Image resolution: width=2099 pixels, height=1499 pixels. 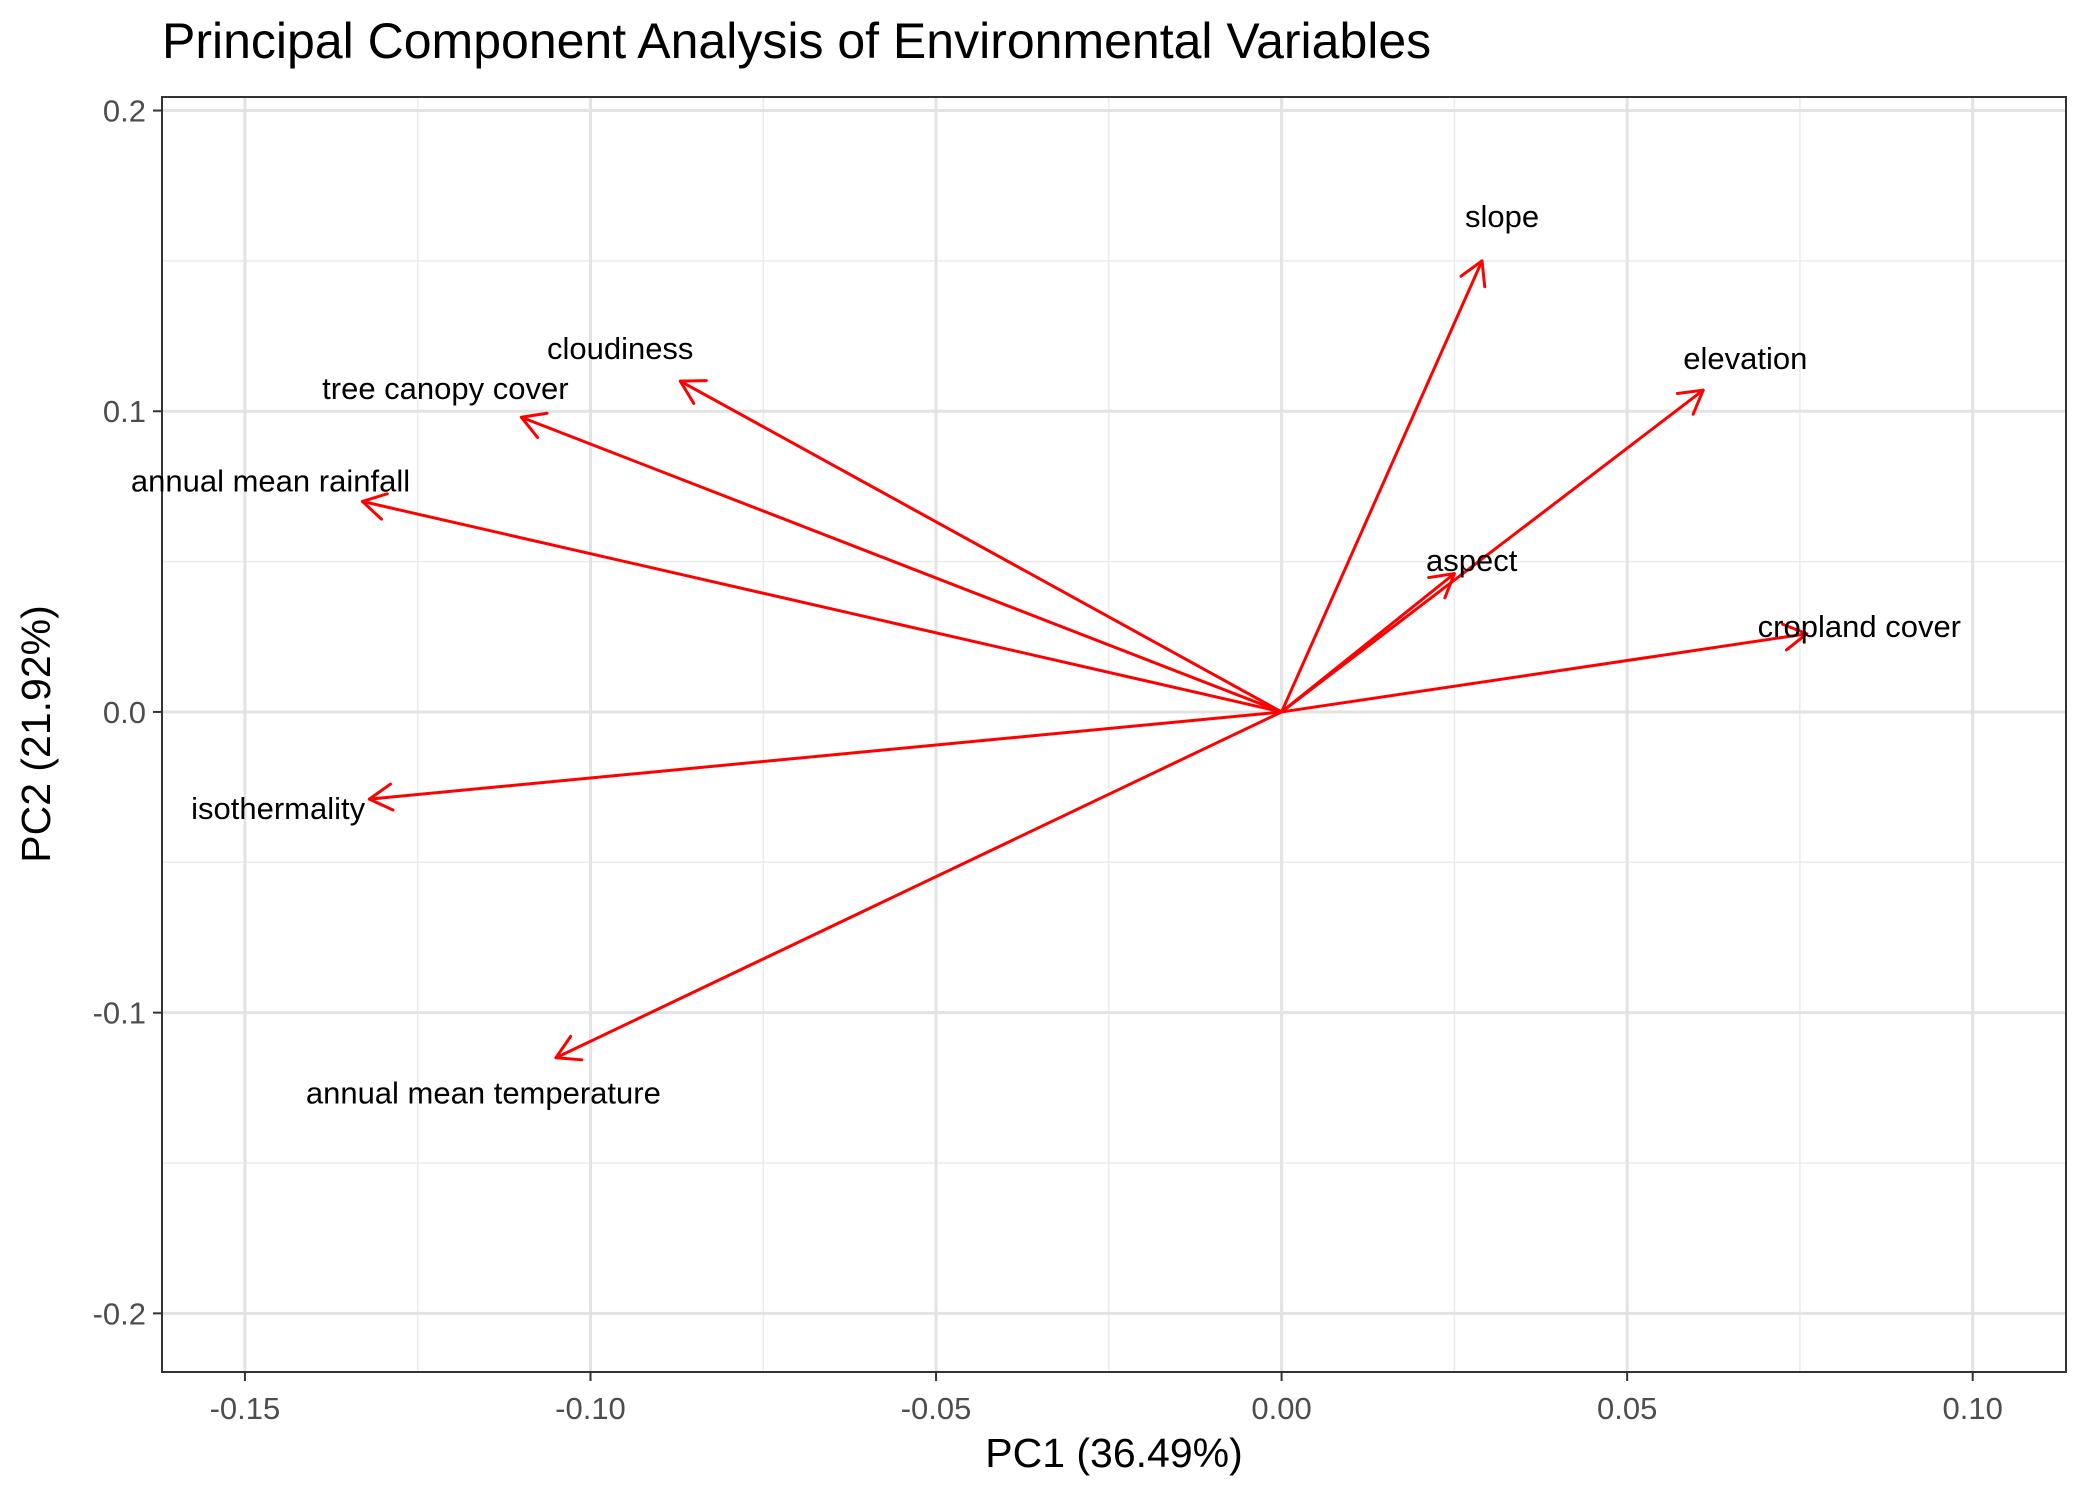 I want to click on loading-arrow-isothermality, so click(x=825, y=761).